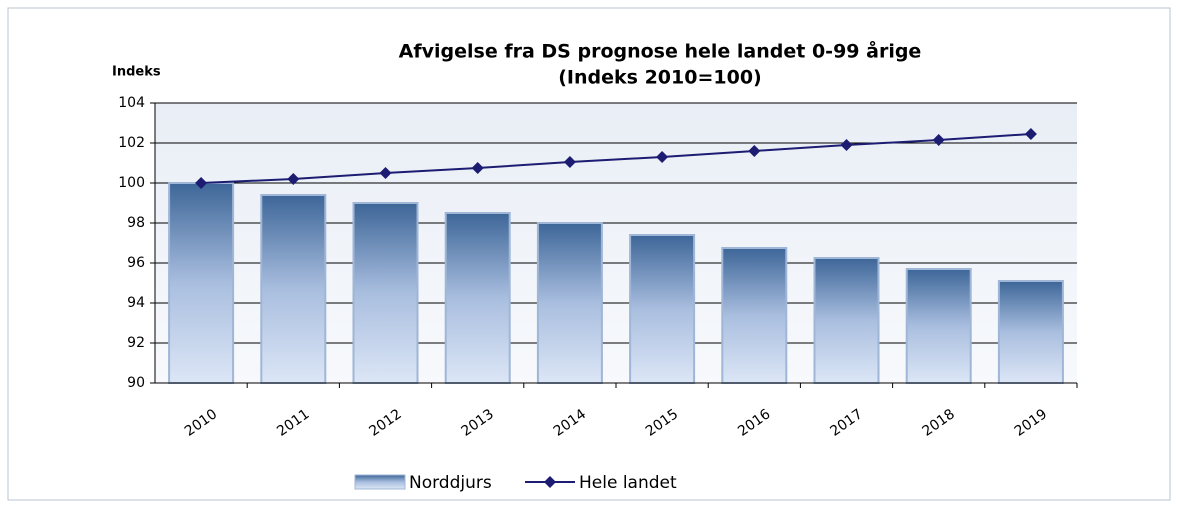 The image size is (1178, 509). I want to click on y-tick-label: 96, so click(136, 263).